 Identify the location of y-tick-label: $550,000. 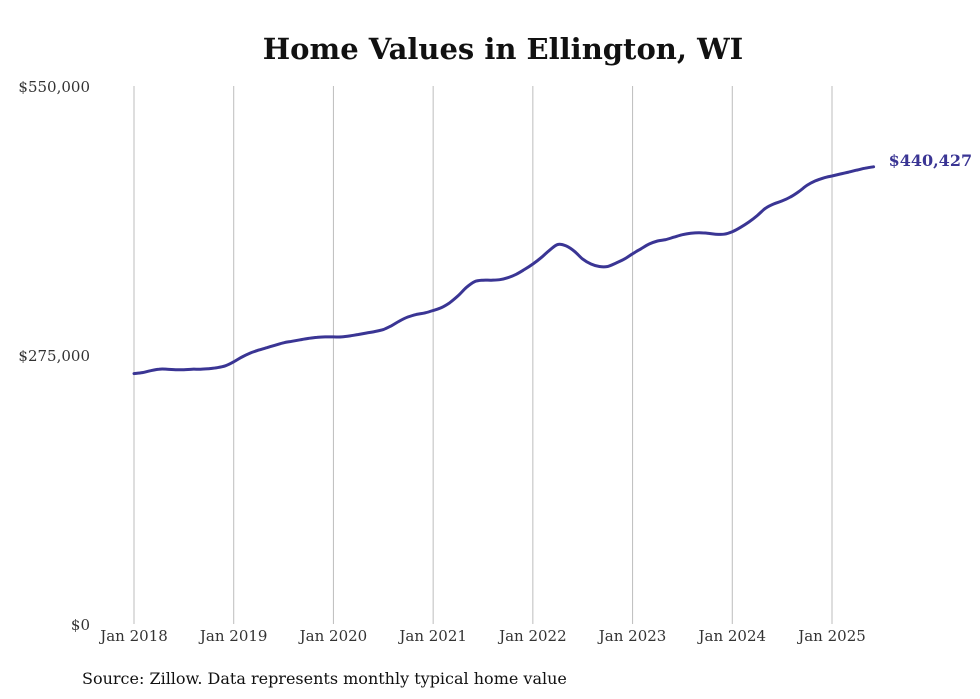
(54, 87).